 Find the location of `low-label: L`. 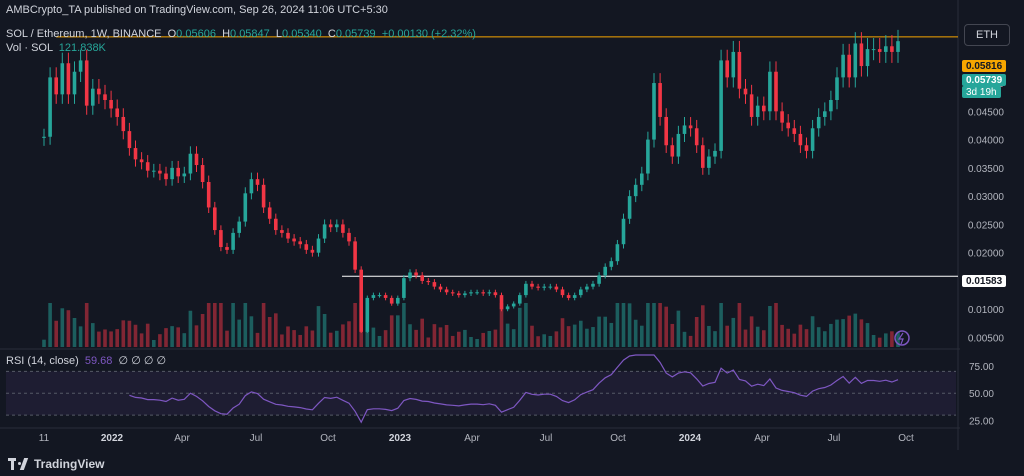

low-label: L is located at coordinates (279, 34).